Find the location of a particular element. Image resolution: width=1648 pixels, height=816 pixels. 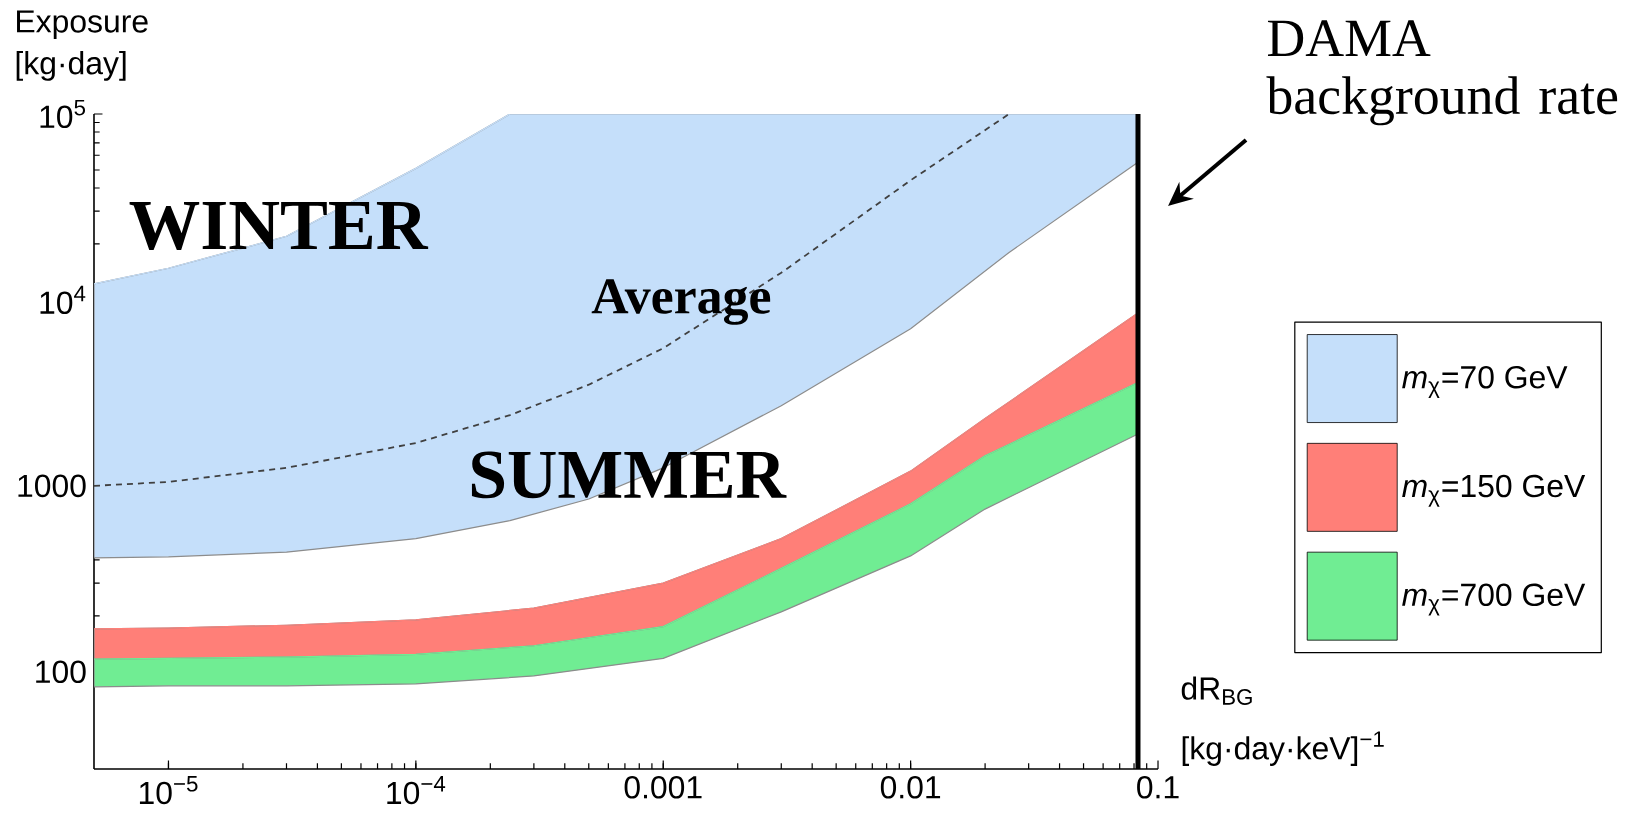

text: m$_{χ}$=70 GeV is located at coordinates (1485, 381).